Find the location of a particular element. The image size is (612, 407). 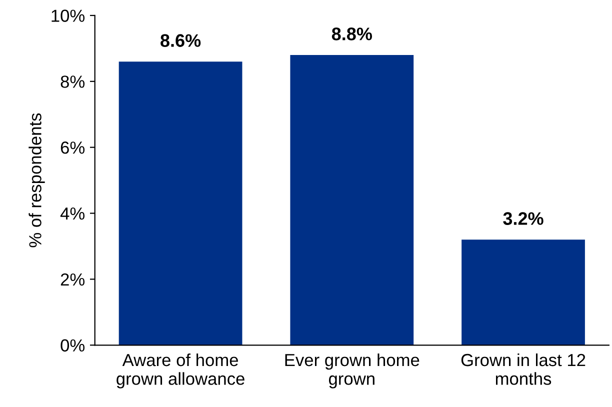

y-tick-label: 4% is located at coordinates (72, 214).